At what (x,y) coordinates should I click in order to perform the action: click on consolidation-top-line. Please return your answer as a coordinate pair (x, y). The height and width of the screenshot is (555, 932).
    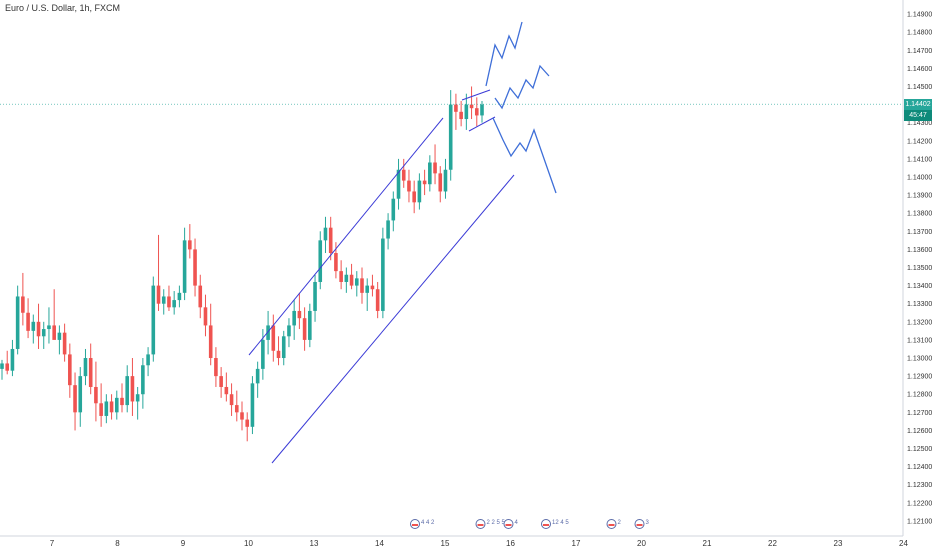
    Looking at the image, I should click on (476, 95).